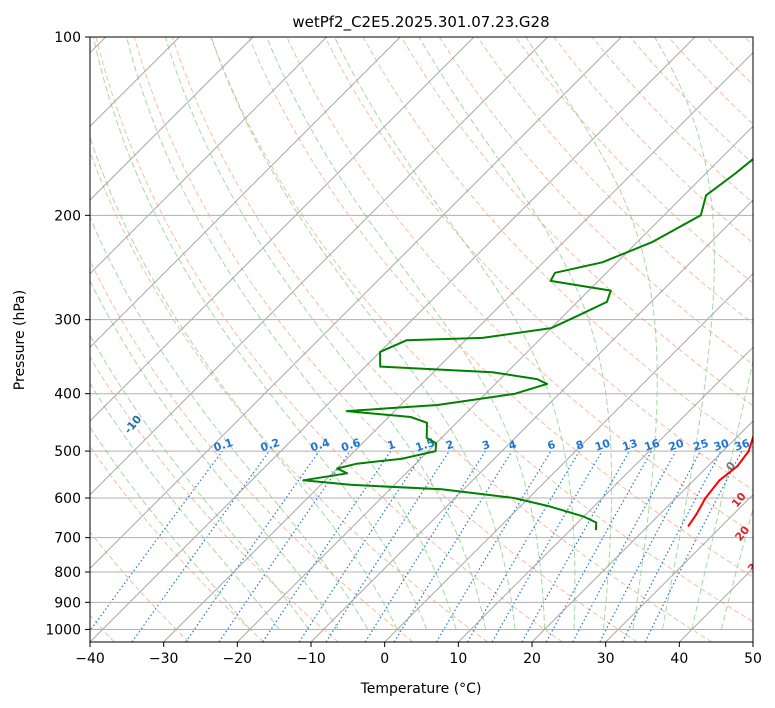 The image size is (775, 708). I want to click on chart-title: wetPf2_C2E5.2025.301.07.23.G28, so click(420, 22).